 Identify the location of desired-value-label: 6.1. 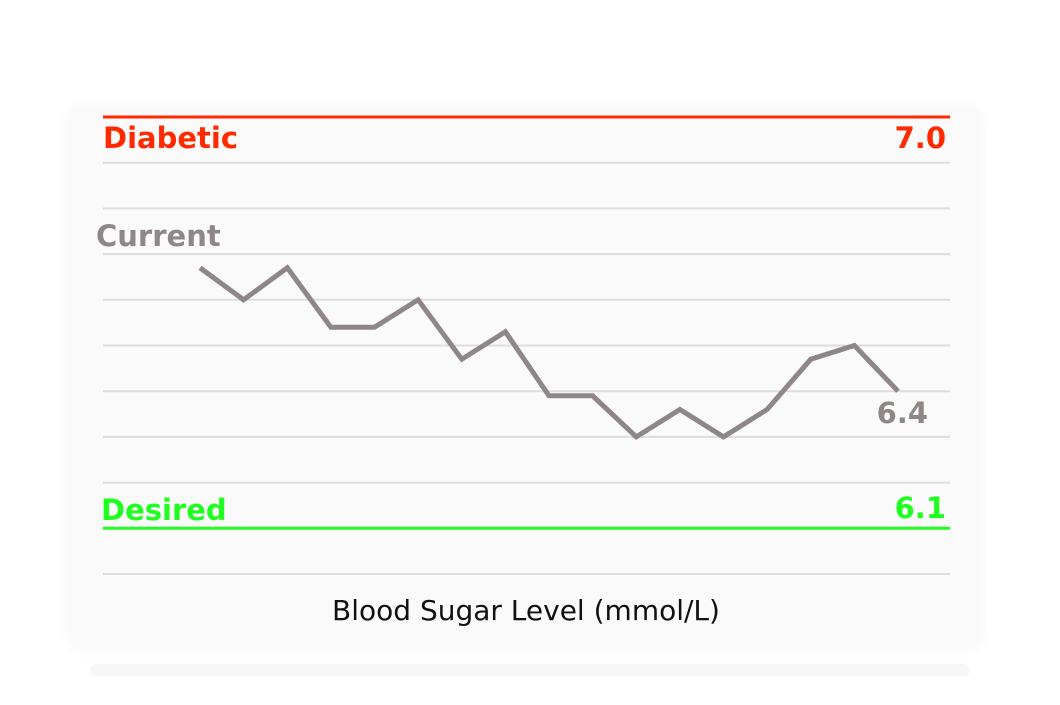
(920, 508).